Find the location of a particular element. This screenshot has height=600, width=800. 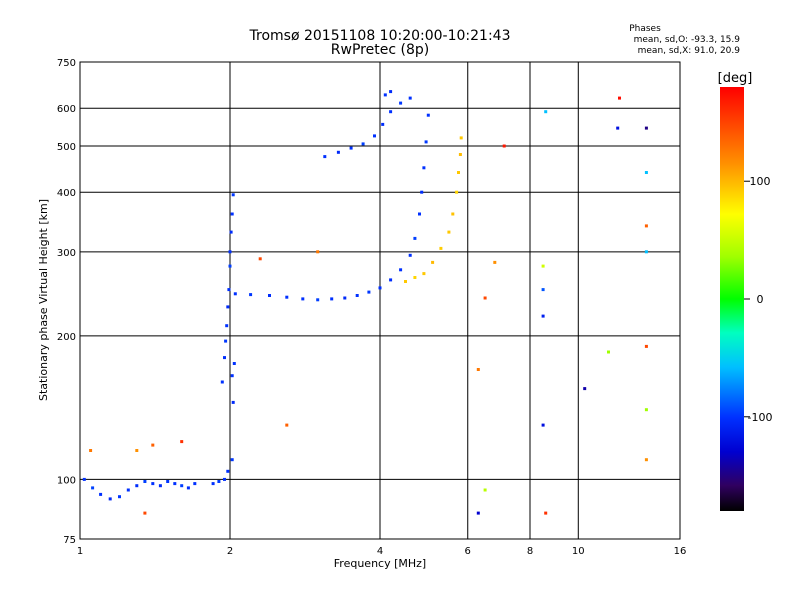

y-tick-label: 200 is located at coordinates (66, 337).